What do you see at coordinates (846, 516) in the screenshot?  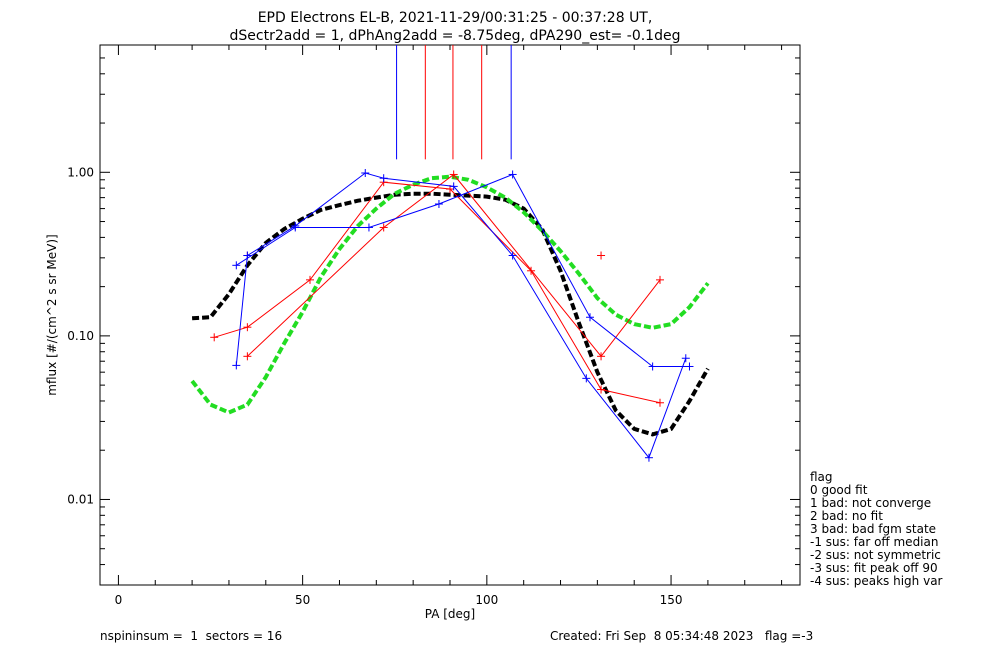 I see `legend-entry: 2 bad: no fit` at bounding box center [846, 516].